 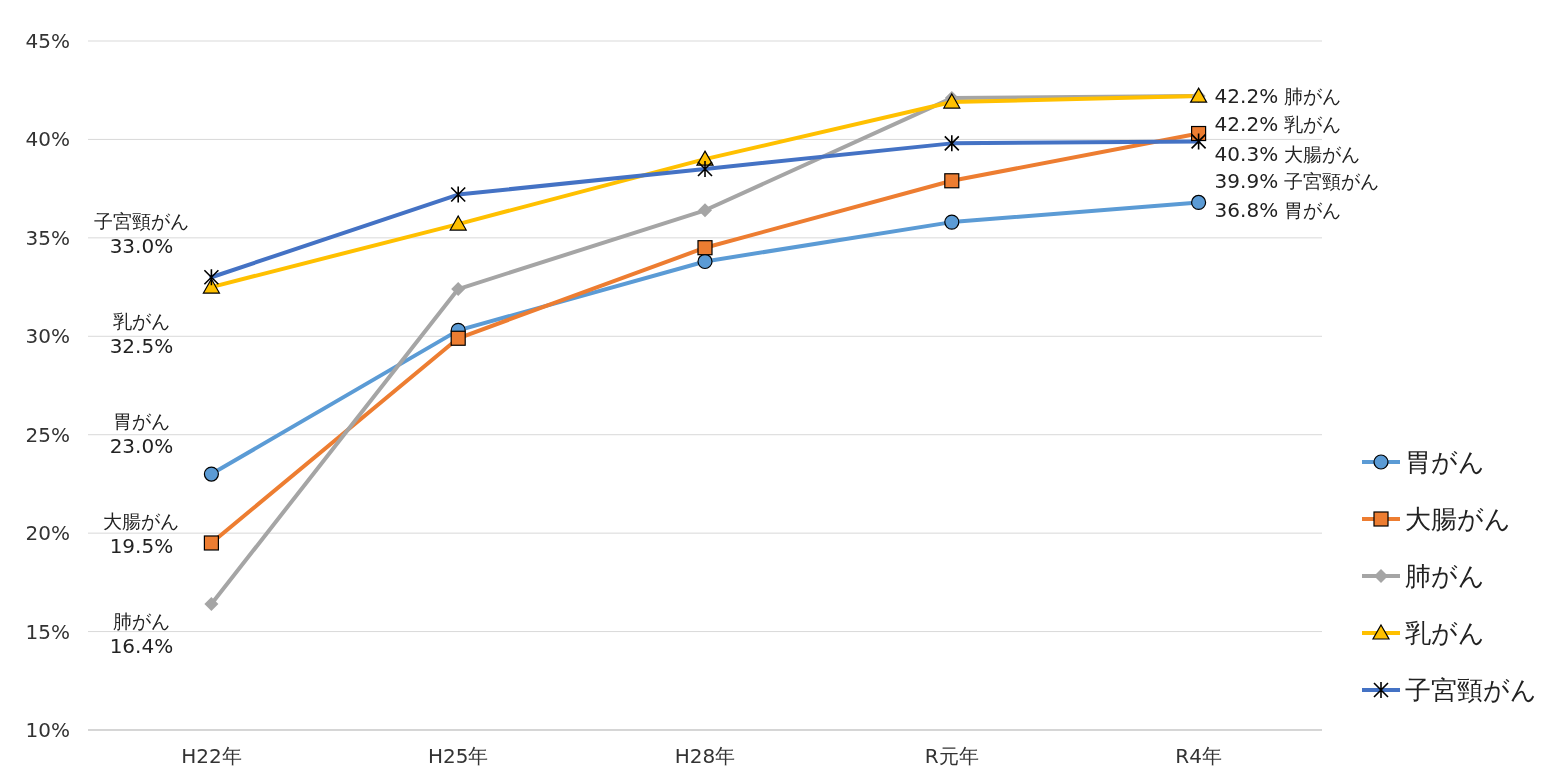 What do you see at coordinates (141, 546) in the screenshot?
I see `data-label: 19.5%` at bounding box center [141, 546].